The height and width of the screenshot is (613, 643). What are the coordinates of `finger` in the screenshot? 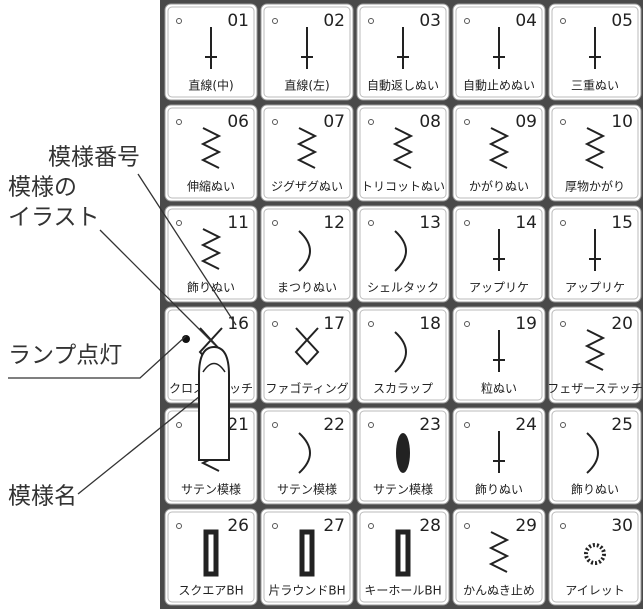 It's located at (214, 403).